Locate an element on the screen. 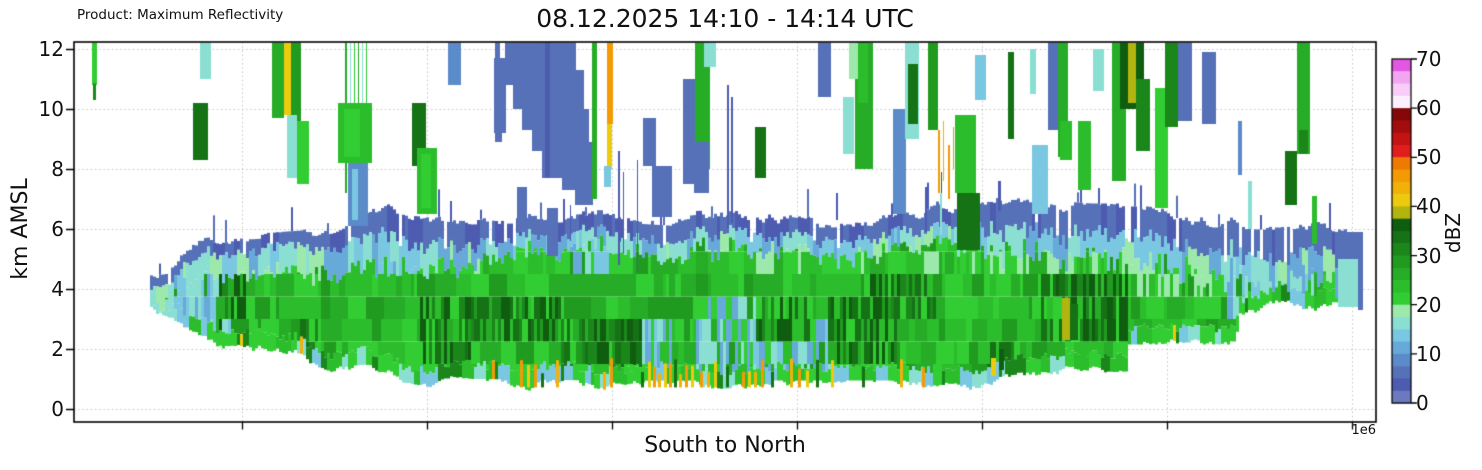 This screenshot has width=1482, height=470. product-label: Product: Maximum Reflectivity is located at coordinates (180, 15).